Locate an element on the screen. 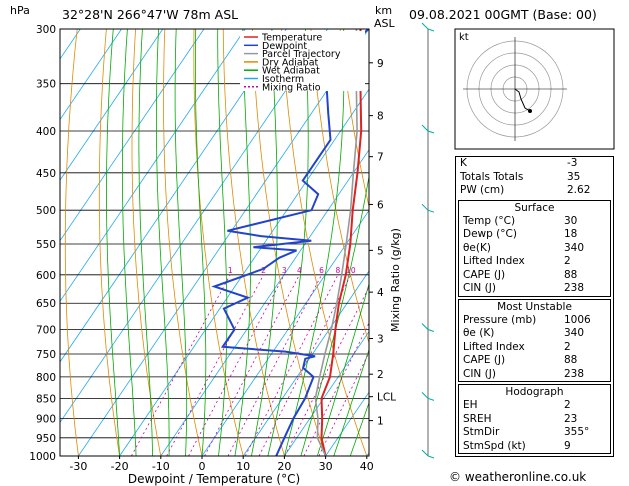 This screenshot has width=629, height=486. stat-row: θe(K) 340 is located at coordinates (534, 249).